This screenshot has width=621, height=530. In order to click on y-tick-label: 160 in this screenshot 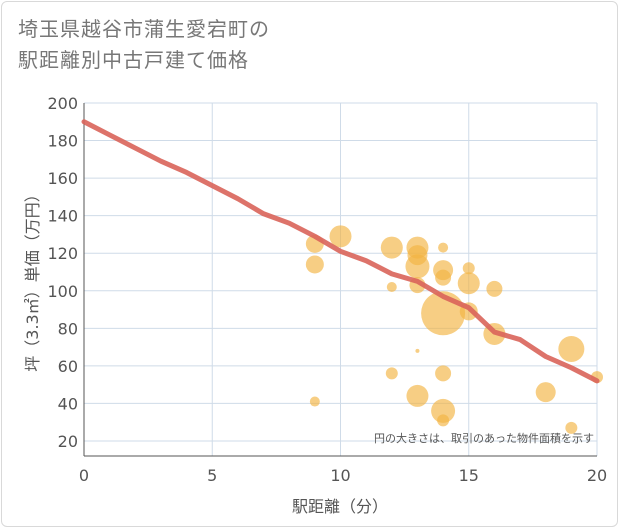, I will do `click(62, 178)`.